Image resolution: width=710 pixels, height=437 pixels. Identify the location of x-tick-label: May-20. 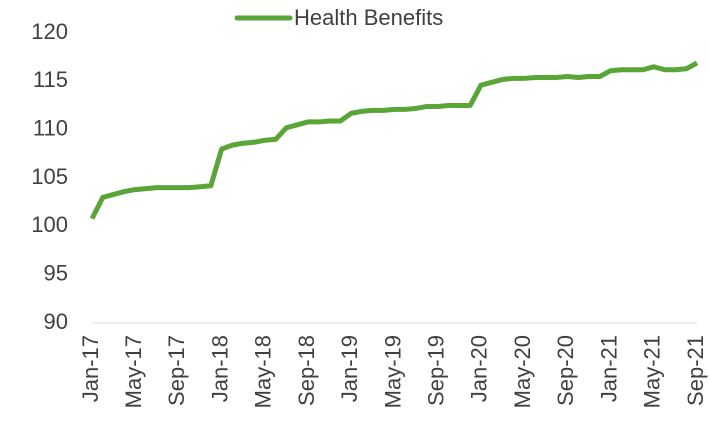
(522, 371).